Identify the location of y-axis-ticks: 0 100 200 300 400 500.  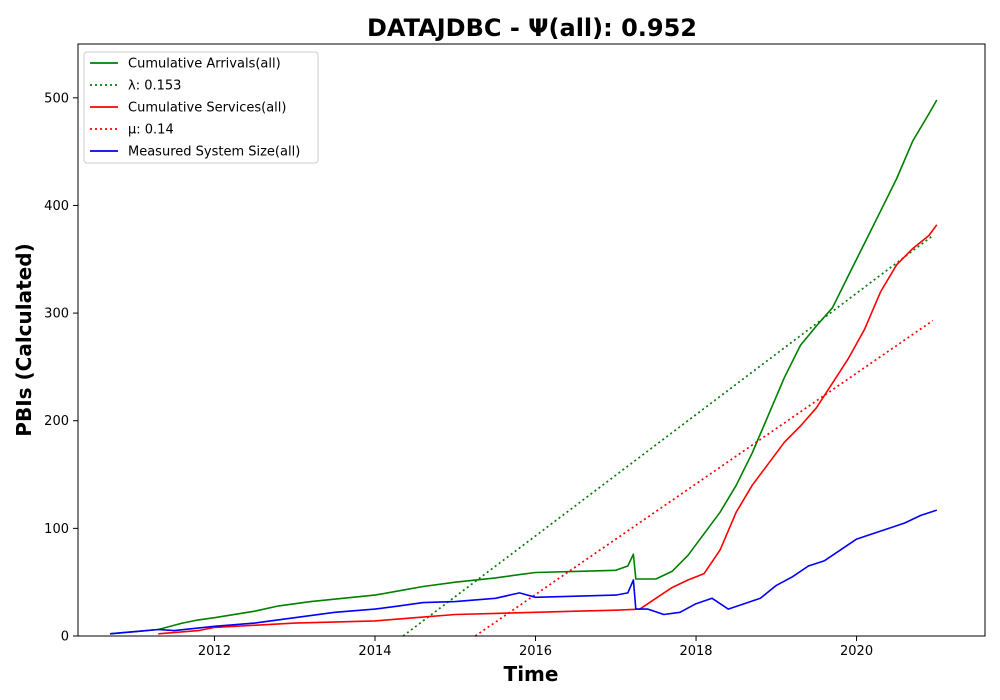
(61, 368).